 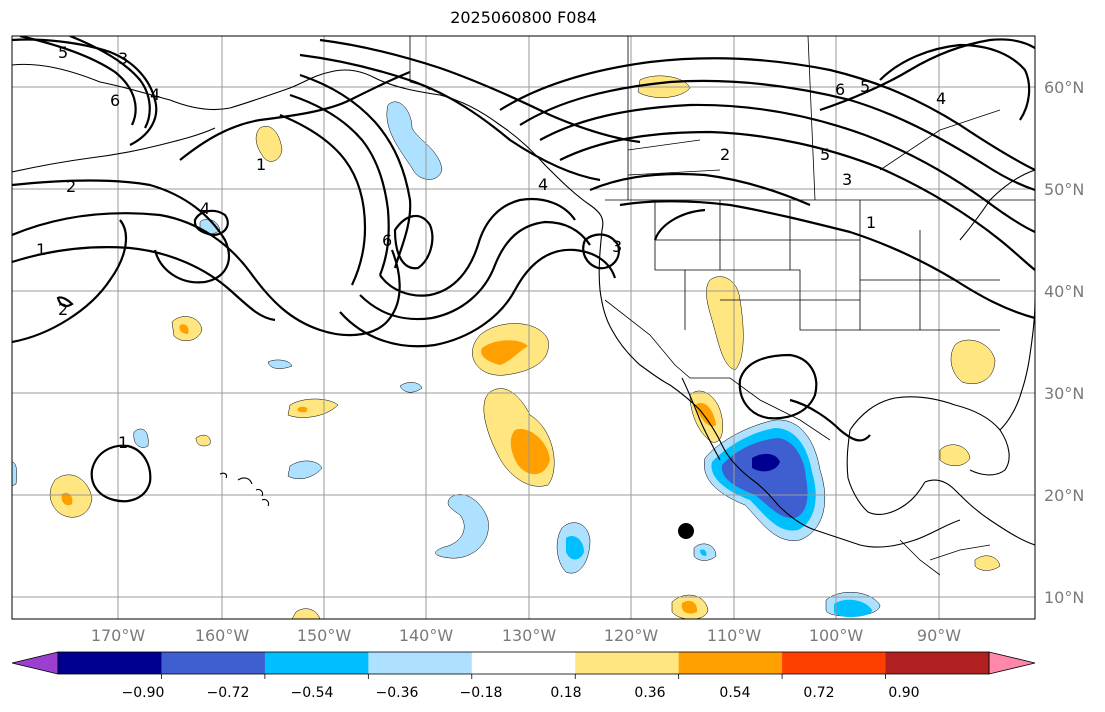 I want to click on colorbar-frame, so click(x=523, y=663).